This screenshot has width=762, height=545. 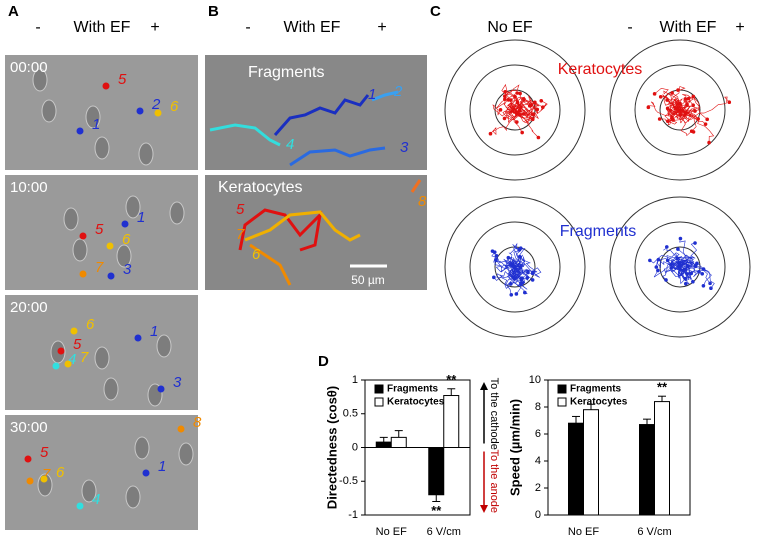 What do you see at coordinates (494, 481) in the screenshot?
I see `direction-label: To the anode` at bounding box center [494, 481].